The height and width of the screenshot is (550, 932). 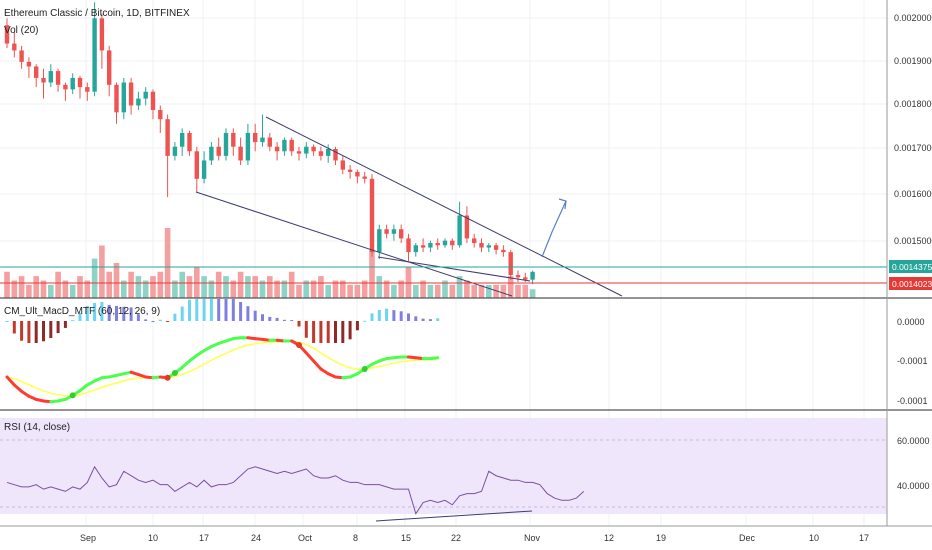 I want to click on rsi-divergence-line, so click(x=454, y=516).